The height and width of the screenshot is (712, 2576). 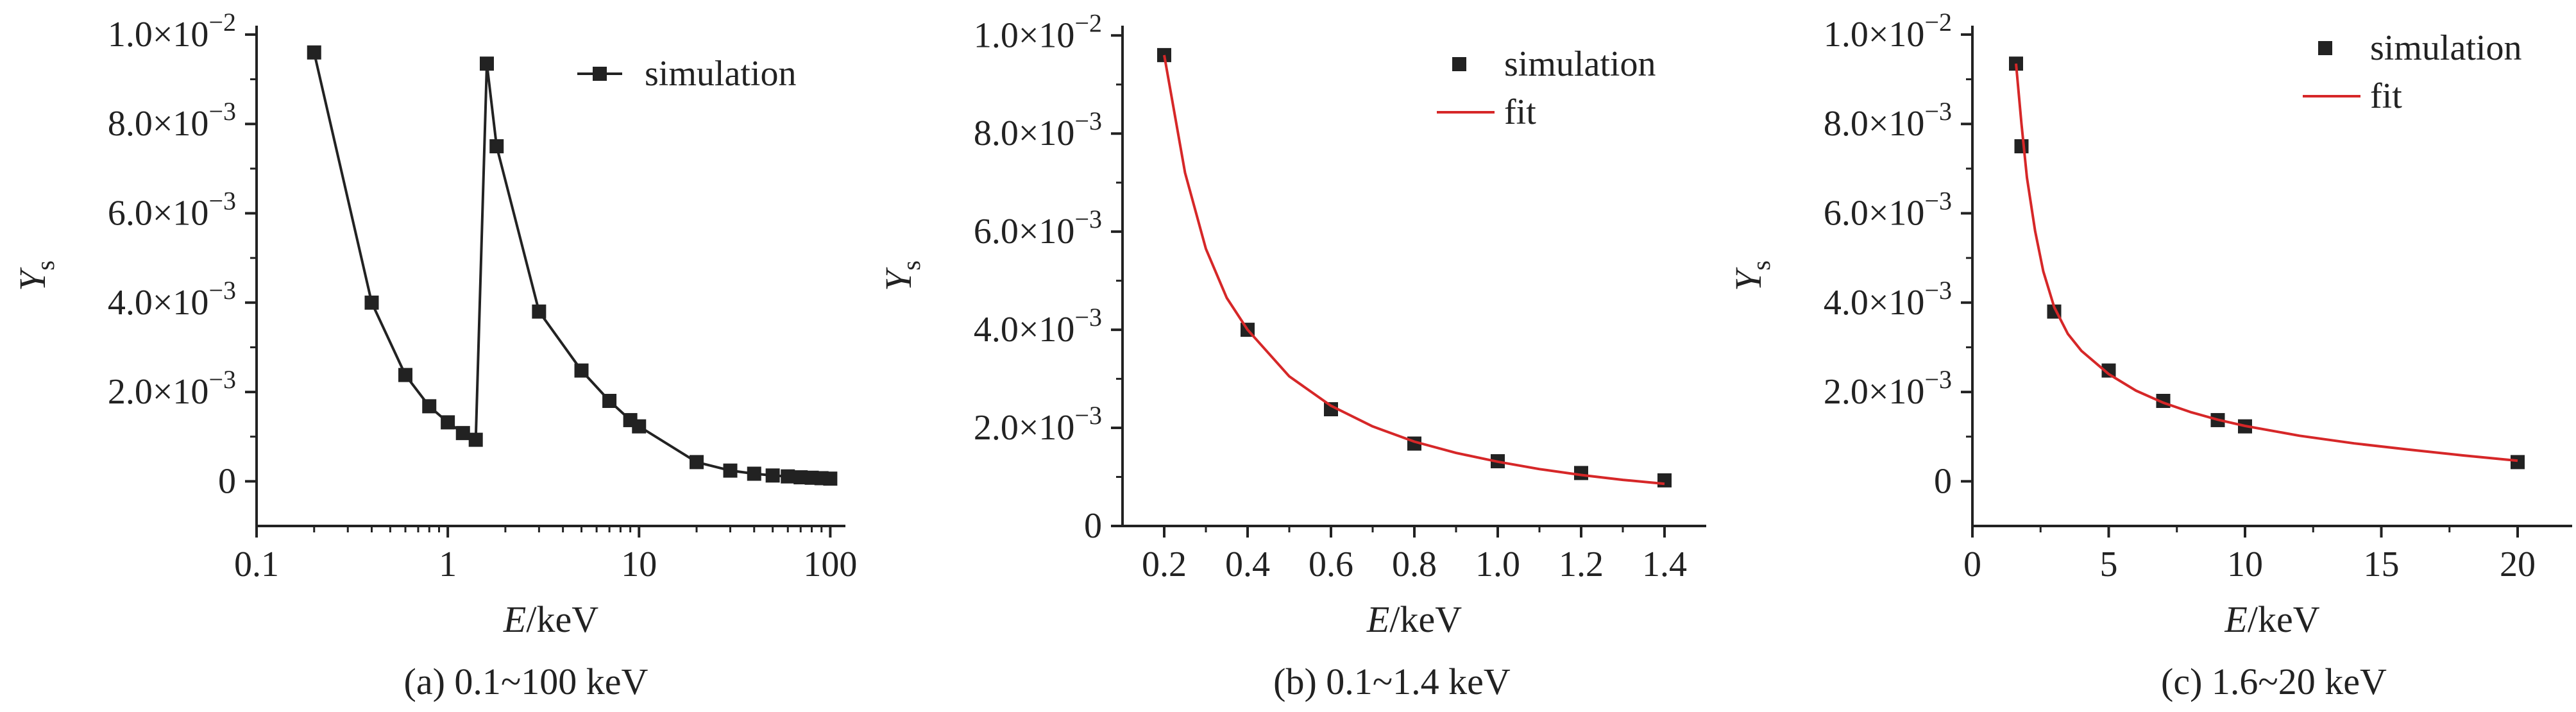 I want to click on series-line, so click(x=571, y=266).